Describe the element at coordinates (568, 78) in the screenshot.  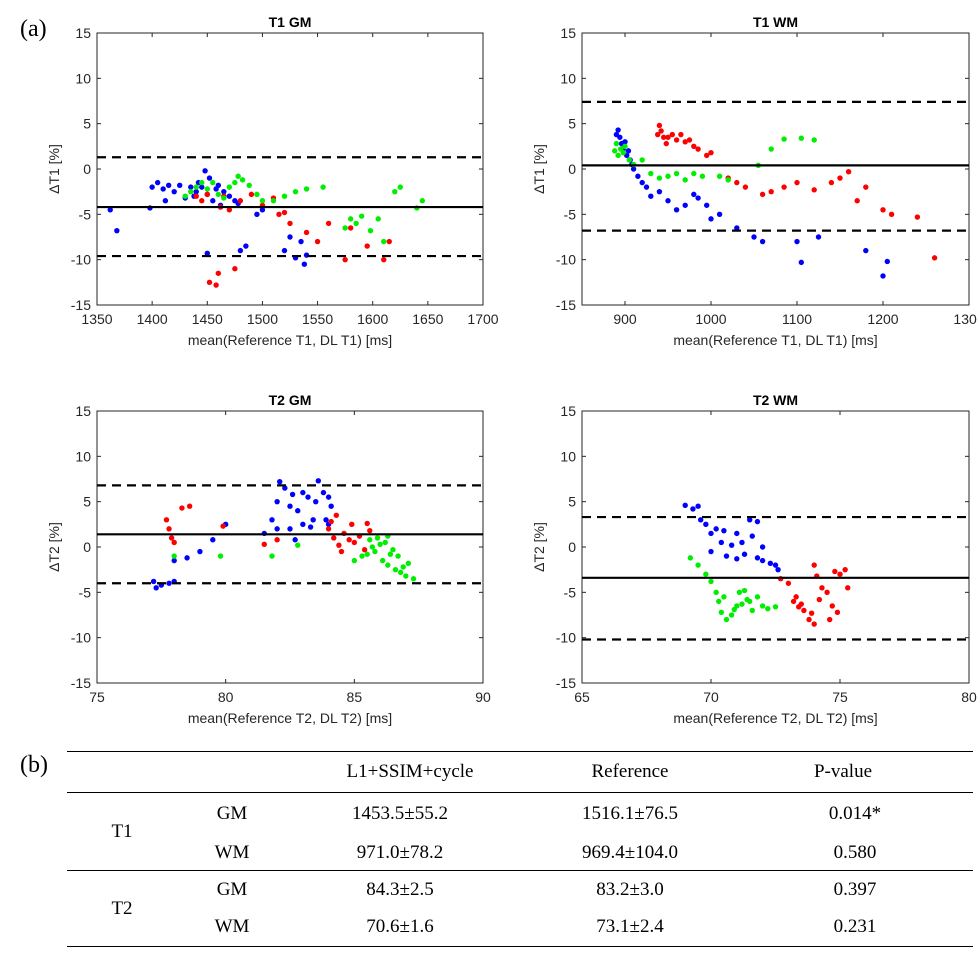
I see `y-tick-label: 10` at that location.